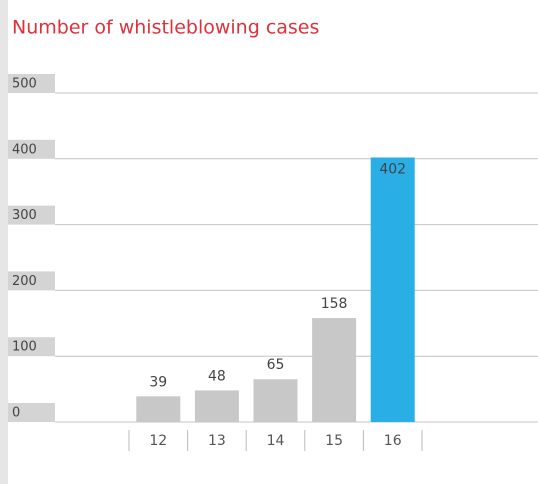 The width and height of the screenshot is (538, 484). Describe the element at coordinates (276, 441) in the screenshot. I see `x-tick-label: 14` at that location.